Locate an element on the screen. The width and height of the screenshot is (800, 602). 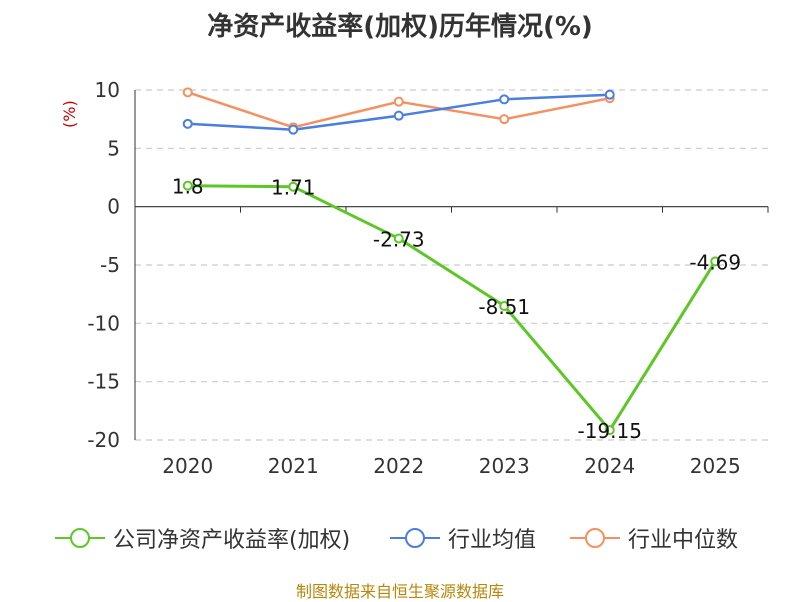
y-tick-label-2: 0 is located at coordinates (113, 207).